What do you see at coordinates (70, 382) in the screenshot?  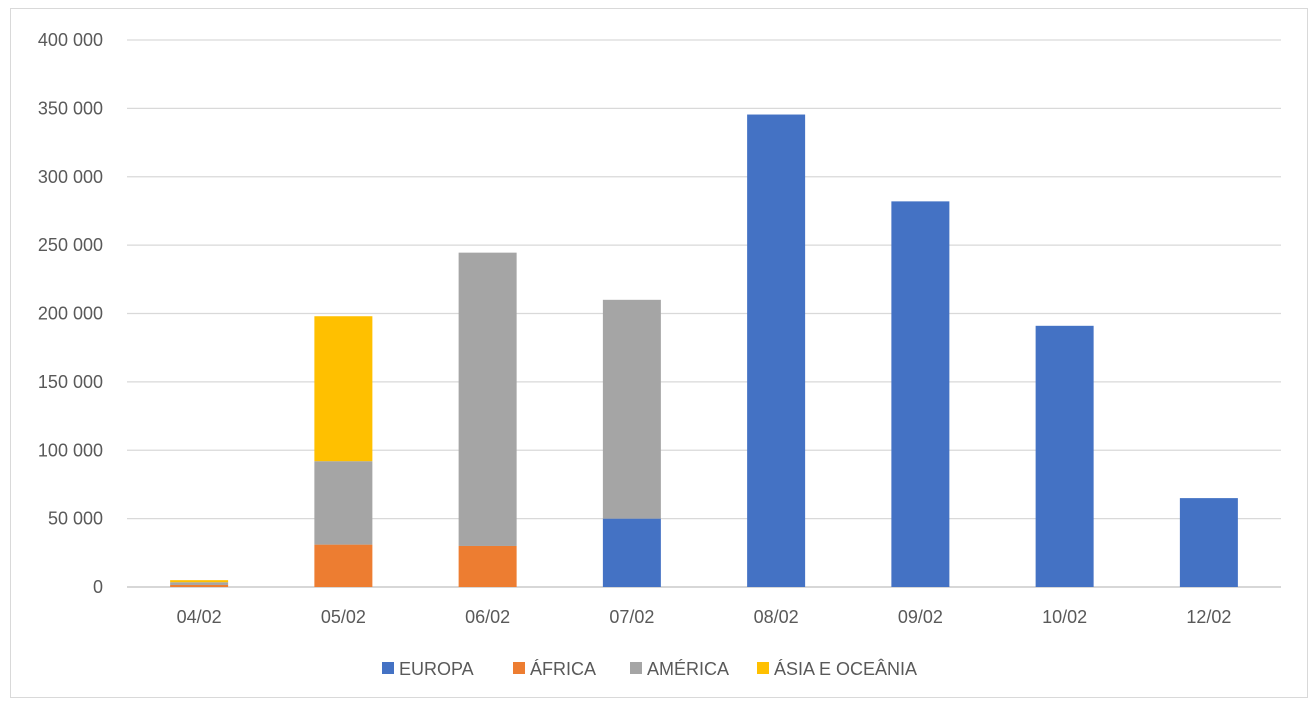 I see `y-tick-label: 150 000` at bounding box center [70, 382].